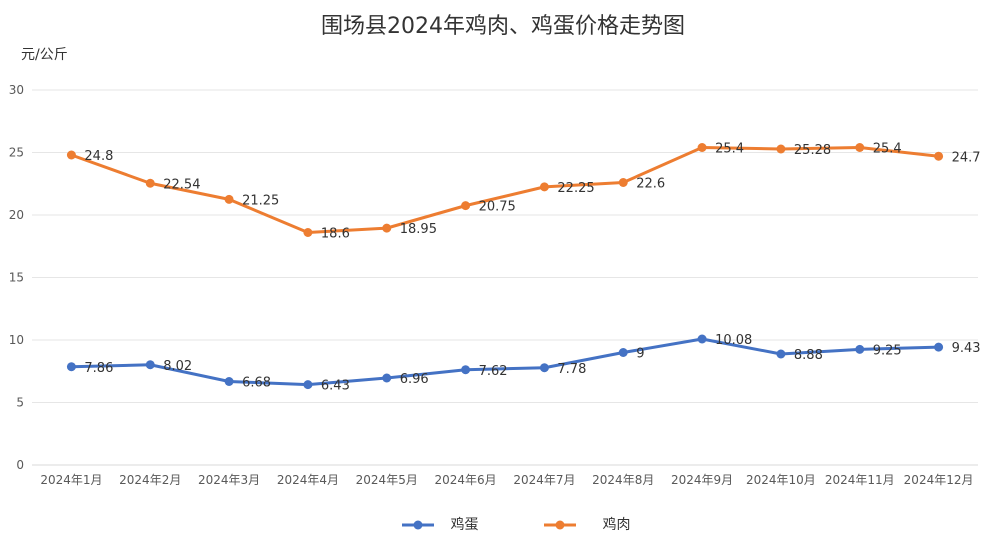  What do you see at coordinates (939, 480) in the screenshot?
I see `x-tick-label: 2024年12月` at bounding box center [939, 480].